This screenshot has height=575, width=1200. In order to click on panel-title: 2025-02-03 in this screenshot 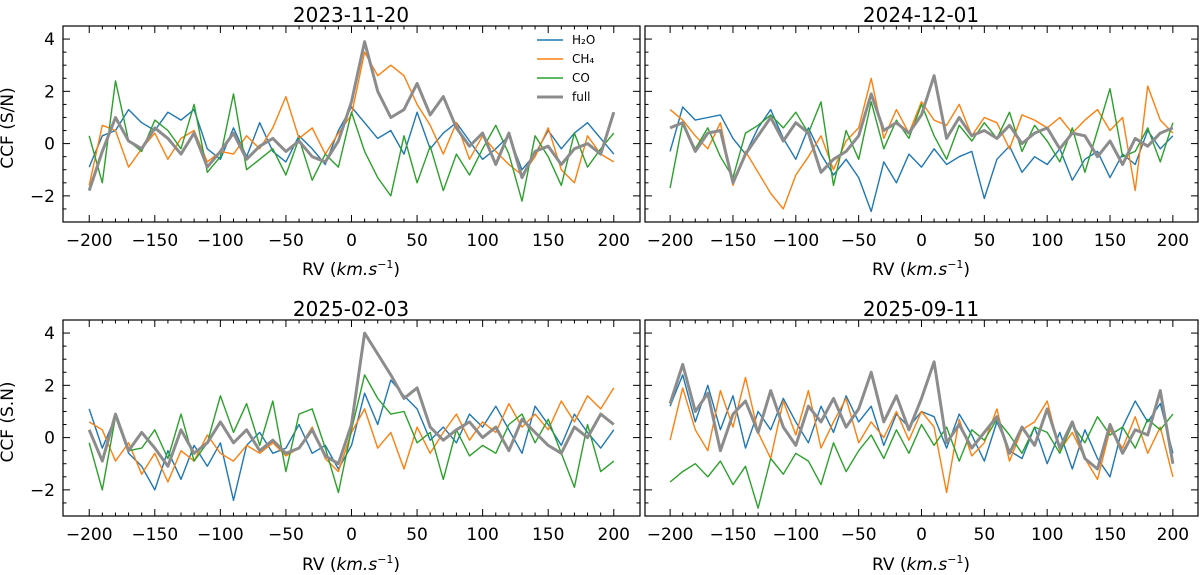, I will do `click(351, 309)`.